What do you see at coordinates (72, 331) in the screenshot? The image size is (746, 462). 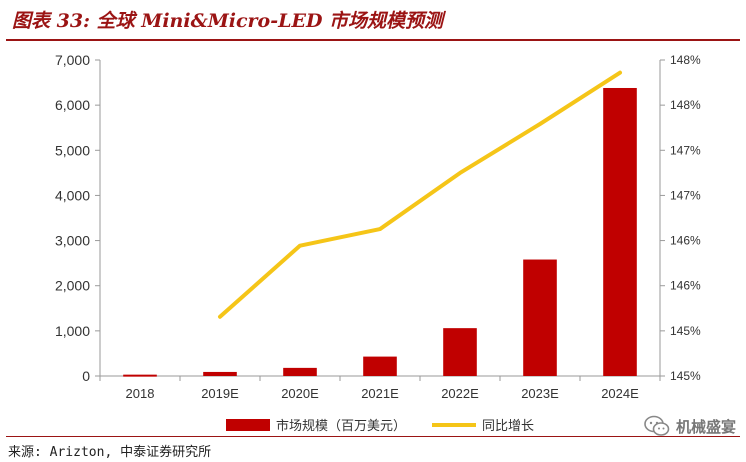 I see `left-tick-label: 1,000` at bounding box center [72, 331].